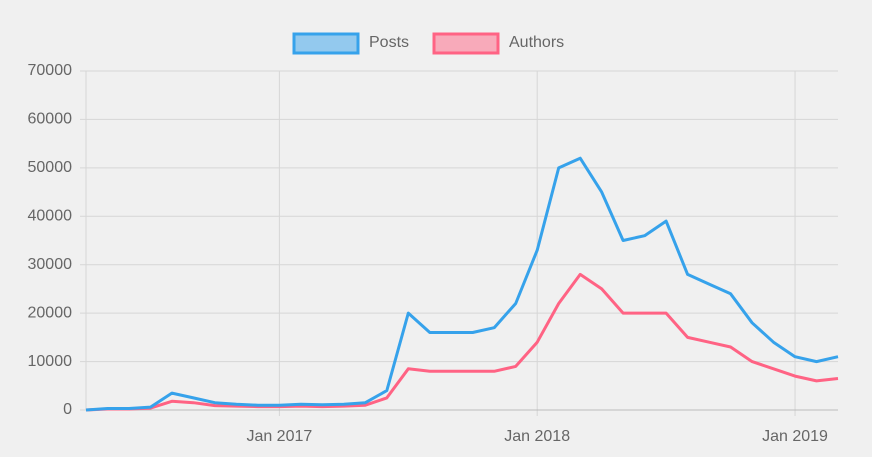 This screenshot has width=872, height=457. Describe the element at coordinates (50, 216) in the screenshot. I see `y-tick-label: 40000` at that location.